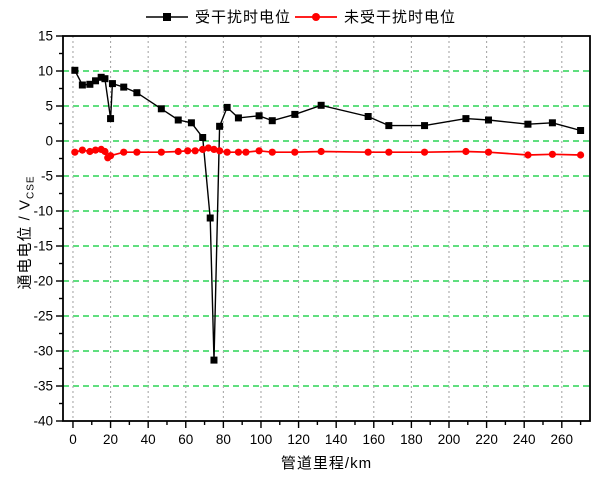  Describe the element at coordinates (261, 439) in the screenshot. I see `svg-text: 100` at that location.